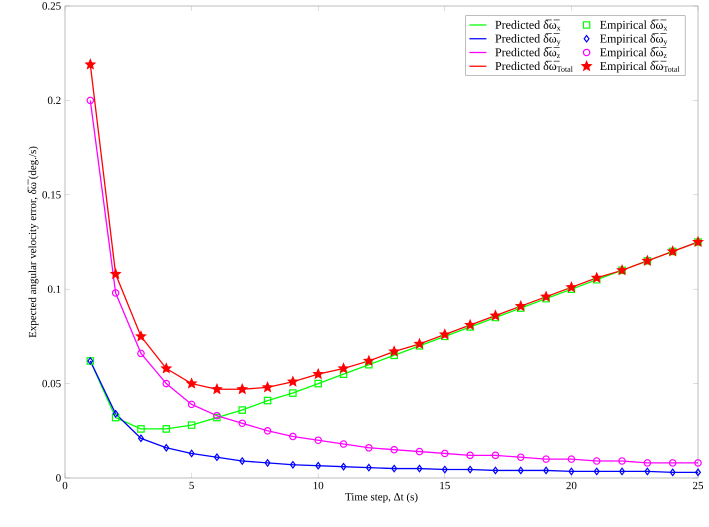 This screenshot has height=527, width=709. What do you see at coordinates (319, 486) in the screenshot?
I see `x-tick-label: 10` at bounding box center [319, 486].